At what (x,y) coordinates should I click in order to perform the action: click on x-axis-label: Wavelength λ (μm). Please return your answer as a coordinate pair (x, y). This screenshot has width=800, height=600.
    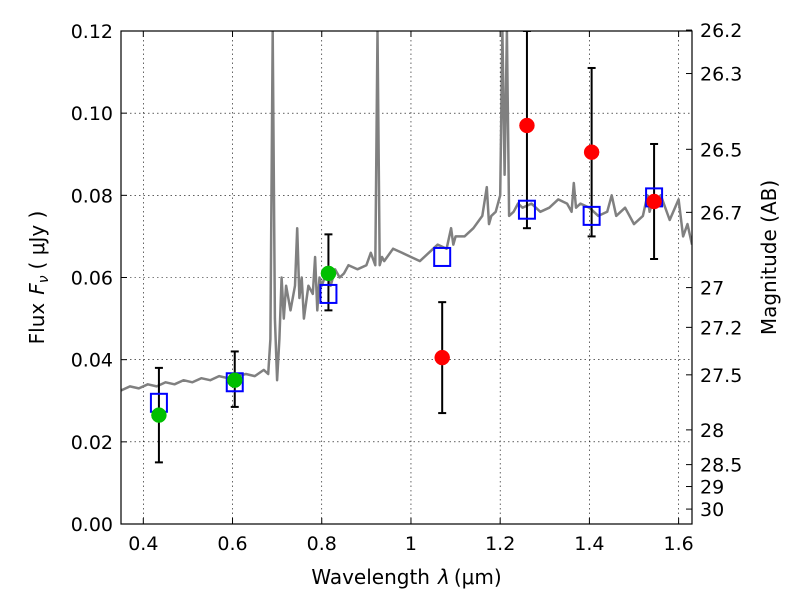
    Looking at the image, I should click on (406, 577).